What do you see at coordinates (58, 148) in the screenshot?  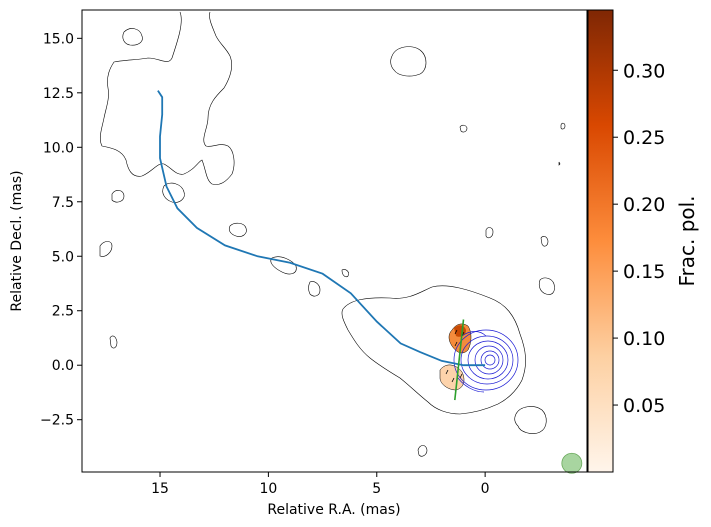 I see `y-tick-label: 10.0` at bounding box center [58, 148].